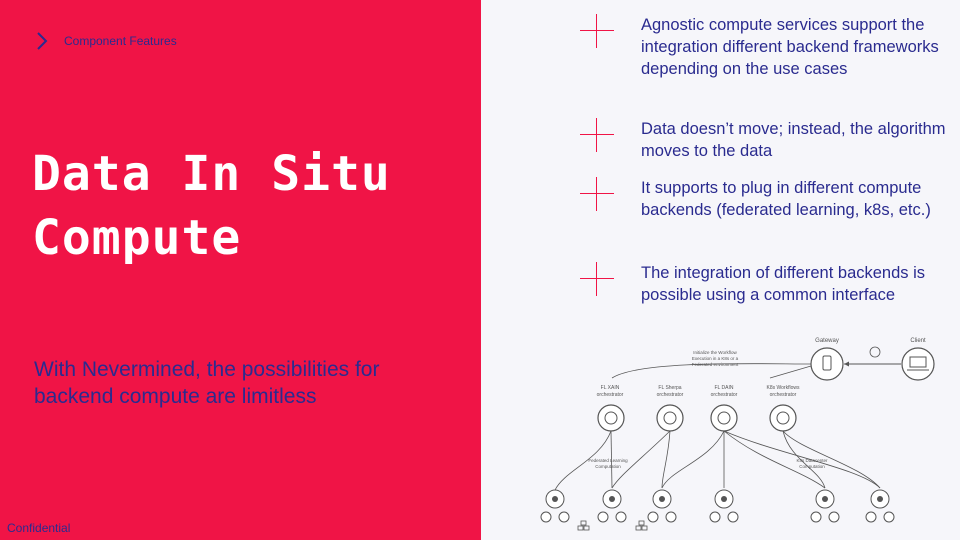 This screenshot has width=960, height=540. What do you see at coordinates (715, 358) in the screenshot?
I see `workflow-note-line: Execution in a K8s or a` at bounding box center [715, 358].